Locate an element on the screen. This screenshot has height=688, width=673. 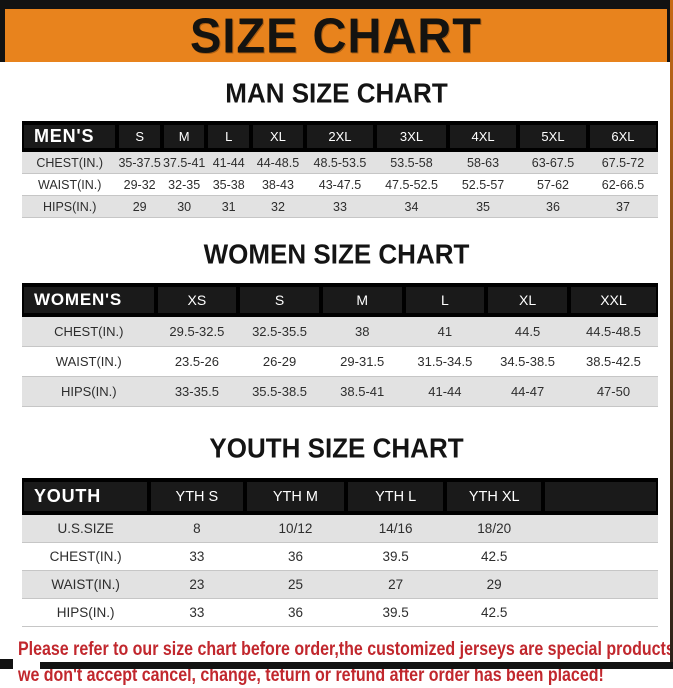
size-column-header: 3XL is located at coordinates (411, 136).